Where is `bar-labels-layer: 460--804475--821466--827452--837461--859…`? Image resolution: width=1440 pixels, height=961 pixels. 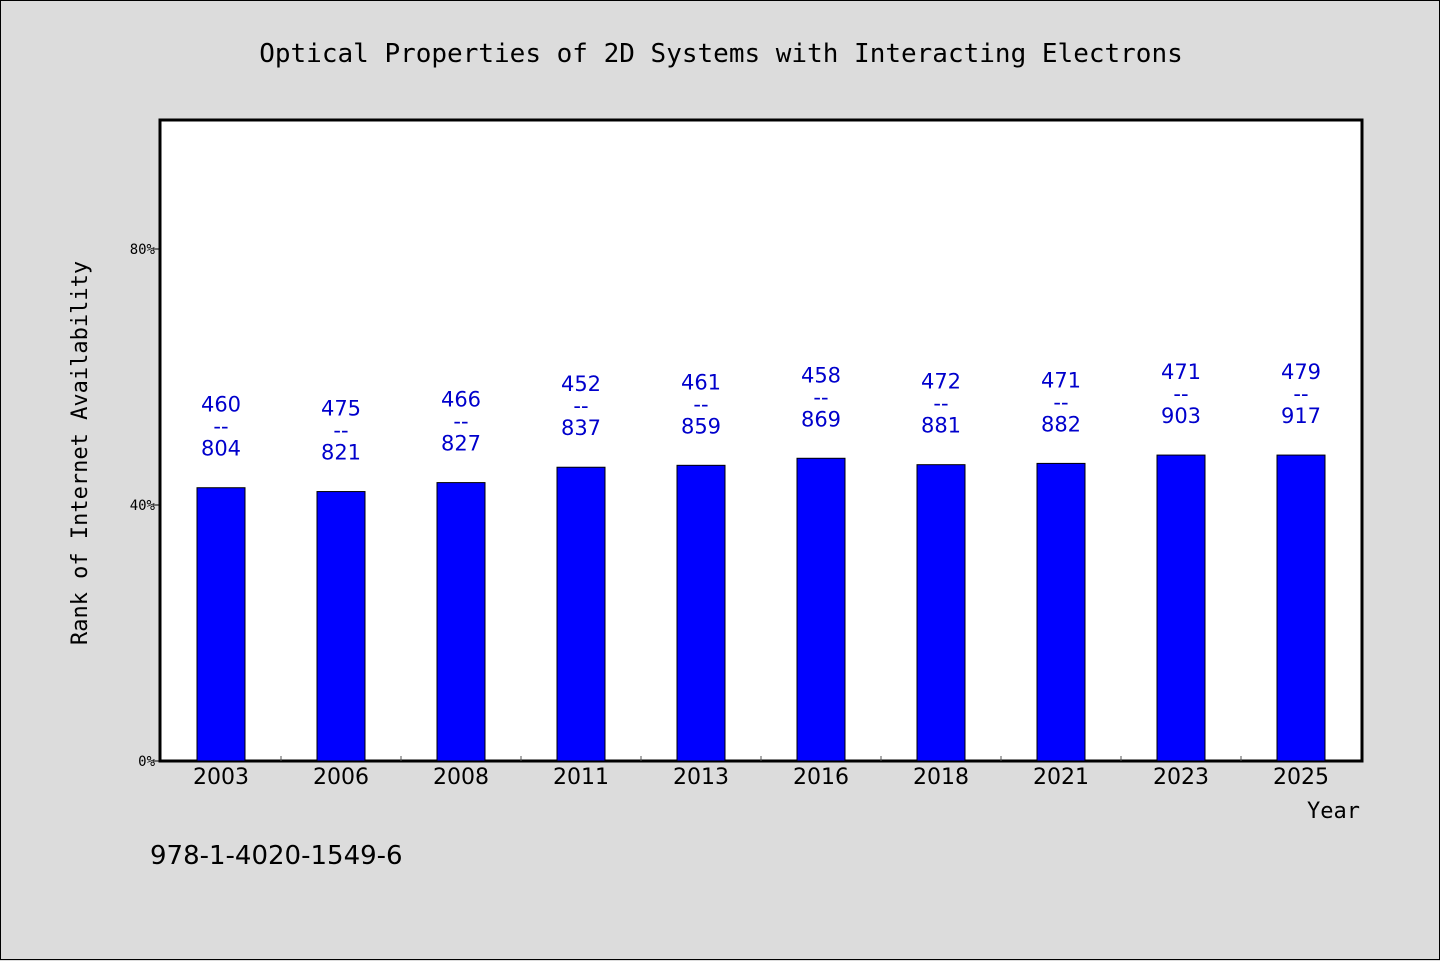 bar-labels-layer: 460--804475--821466--827452--837461--859… is located at coordinates (761, 412).